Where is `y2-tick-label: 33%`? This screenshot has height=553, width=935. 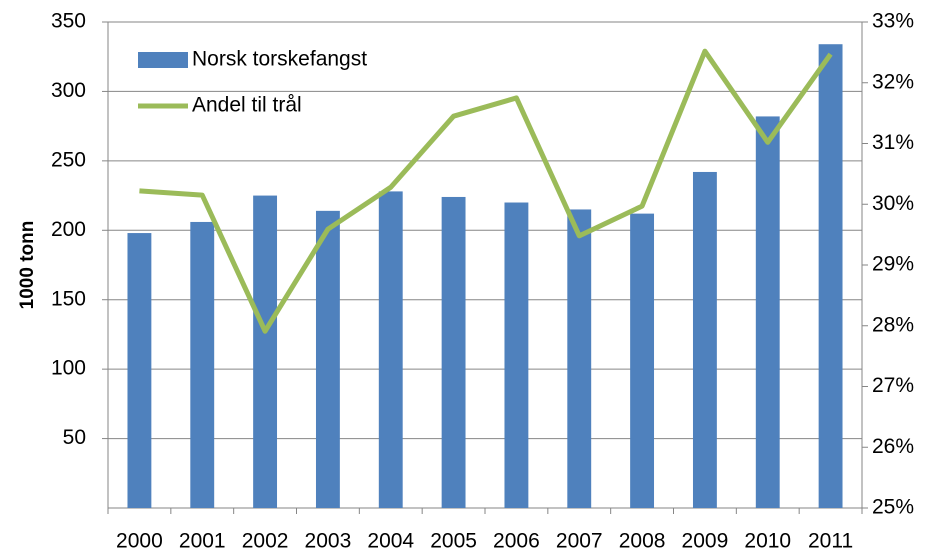
y2-tick-label: 33% is located at coordinates (893, 21).